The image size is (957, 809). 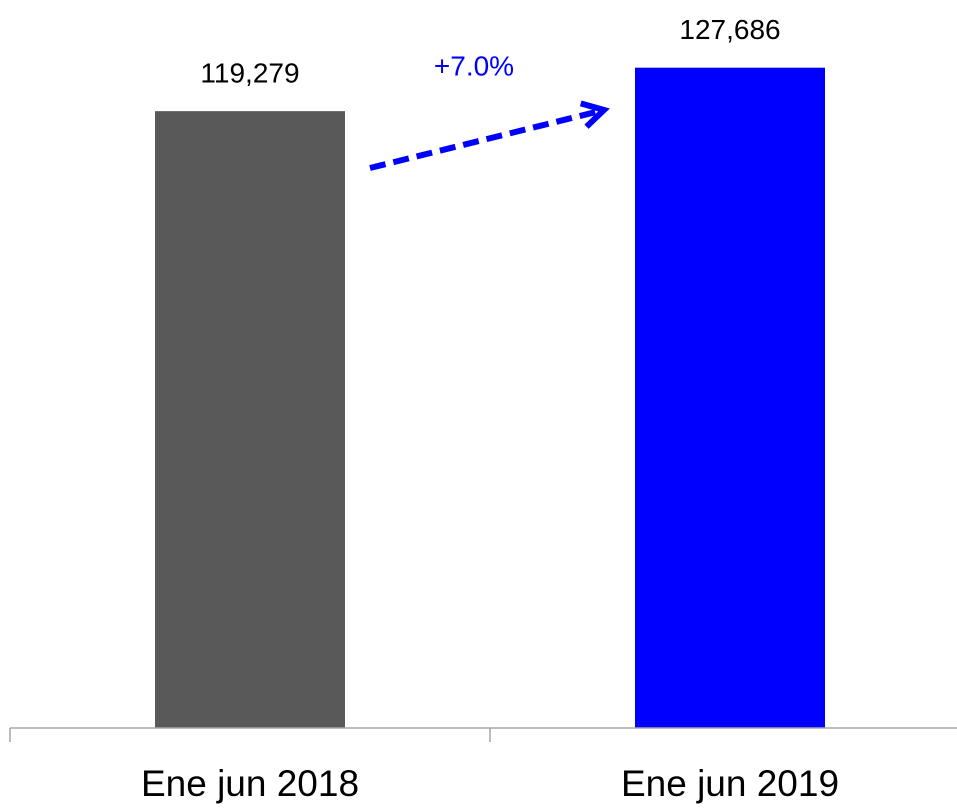 I want to click on growth-arrow, so click(x=489, y=135).